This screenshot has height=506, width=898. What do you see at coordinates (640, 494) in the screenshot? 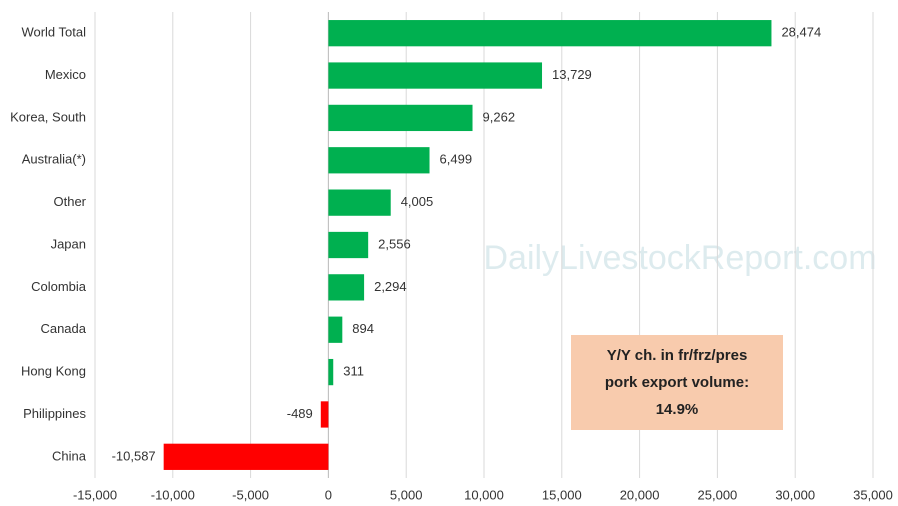
I see `x-tick-label: 20,000` at bounding box center [640, 494].